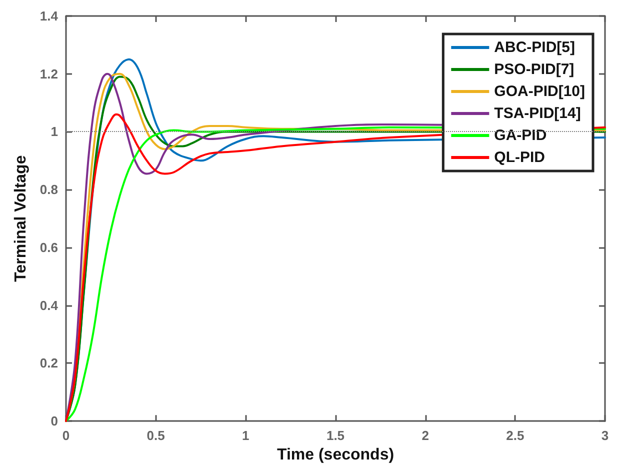  I want to click on legend-label: GOA-PID[10], so click(540, 91).